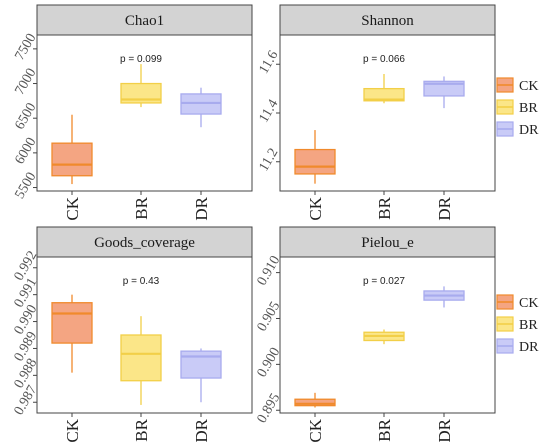 The width and height of the screenshot is (550, 442). Describe the element at coordinates (25, 117) in the screenshot. I see `y-tick-label: 6500` at that location.